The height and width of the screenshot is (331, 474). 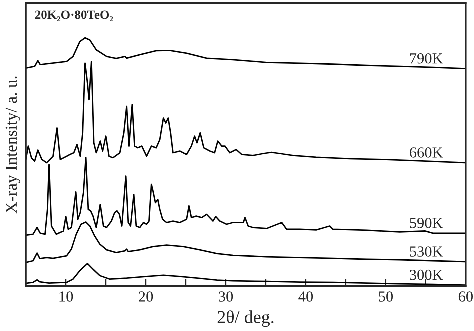 What do you see at coordinates (146, 297) in the screenshot?
I see `x-tick-label: 20` at bounding box center [146, 297].